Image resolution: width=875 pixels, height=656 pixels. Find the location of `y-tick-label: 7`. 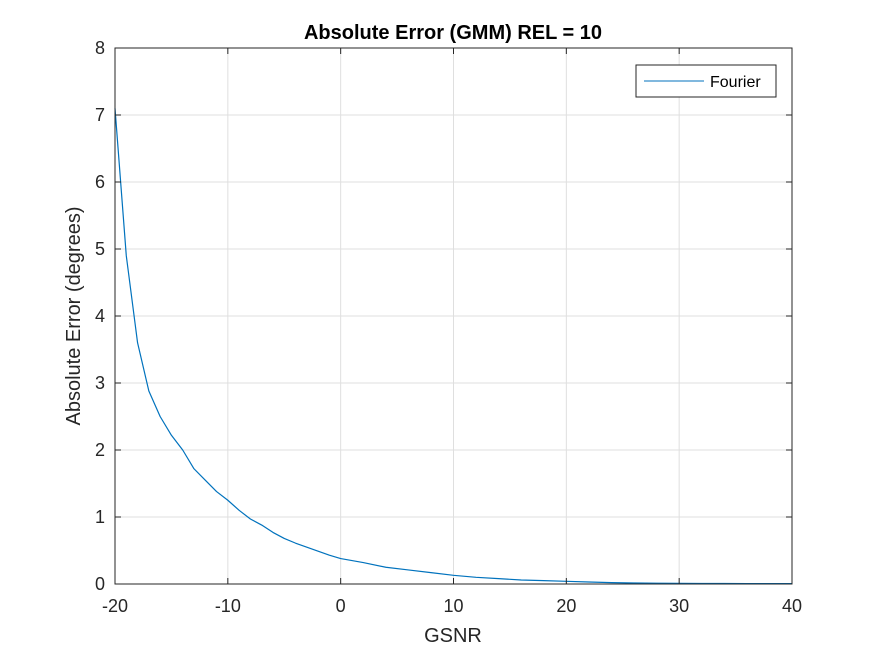

y-tick-label: 7 is located at coordinates (100, 115).